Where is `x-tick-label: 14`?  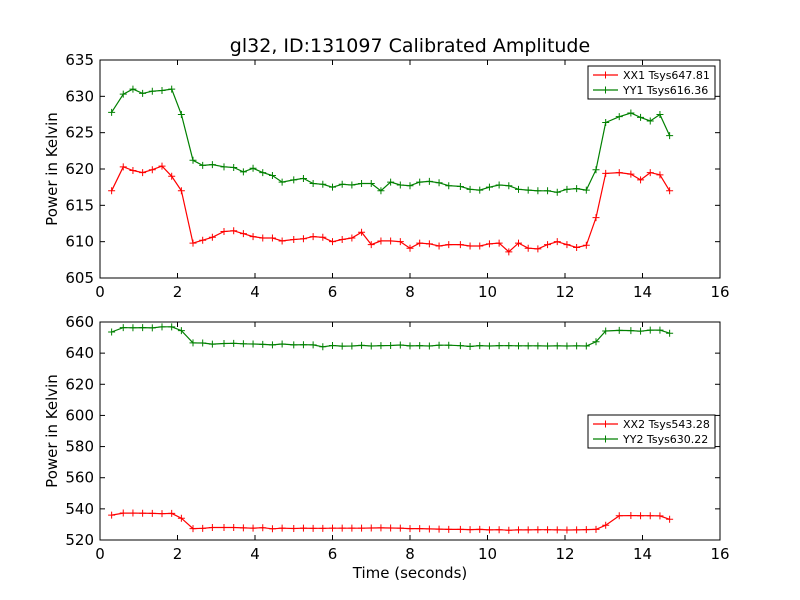
x-tick-label: 14 is located at coordinates (642, 292).